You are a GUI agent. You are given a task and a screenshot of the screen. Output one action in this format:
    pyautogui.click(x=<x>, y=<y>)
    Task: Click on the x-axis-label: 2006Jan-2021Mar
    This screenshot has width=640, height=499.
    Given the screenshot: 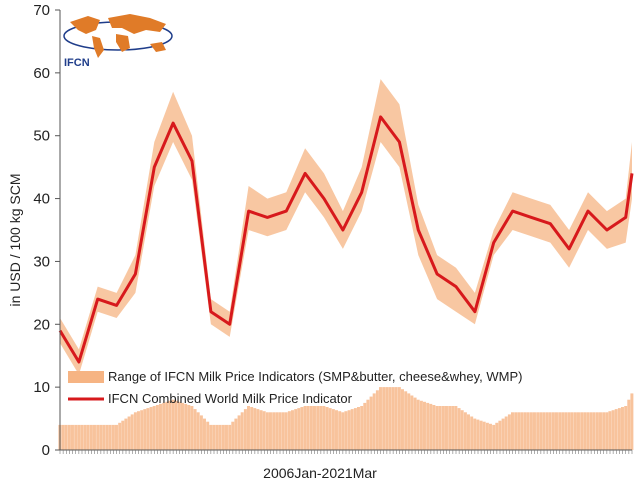 What is the action you would take?
    pyautogui.click(x=320, y=473)
    